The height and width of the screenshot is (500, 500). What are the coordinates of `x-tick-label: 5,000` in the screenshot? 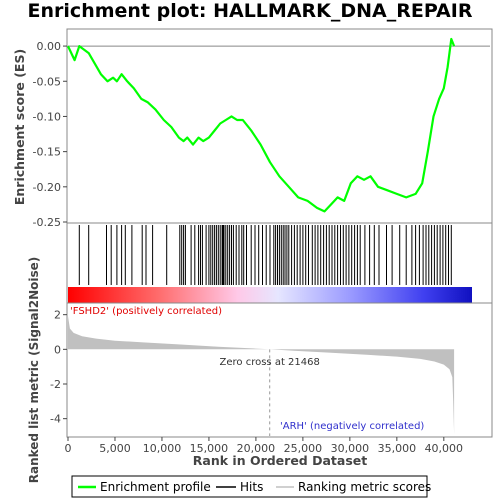 It's located at (115, 448).